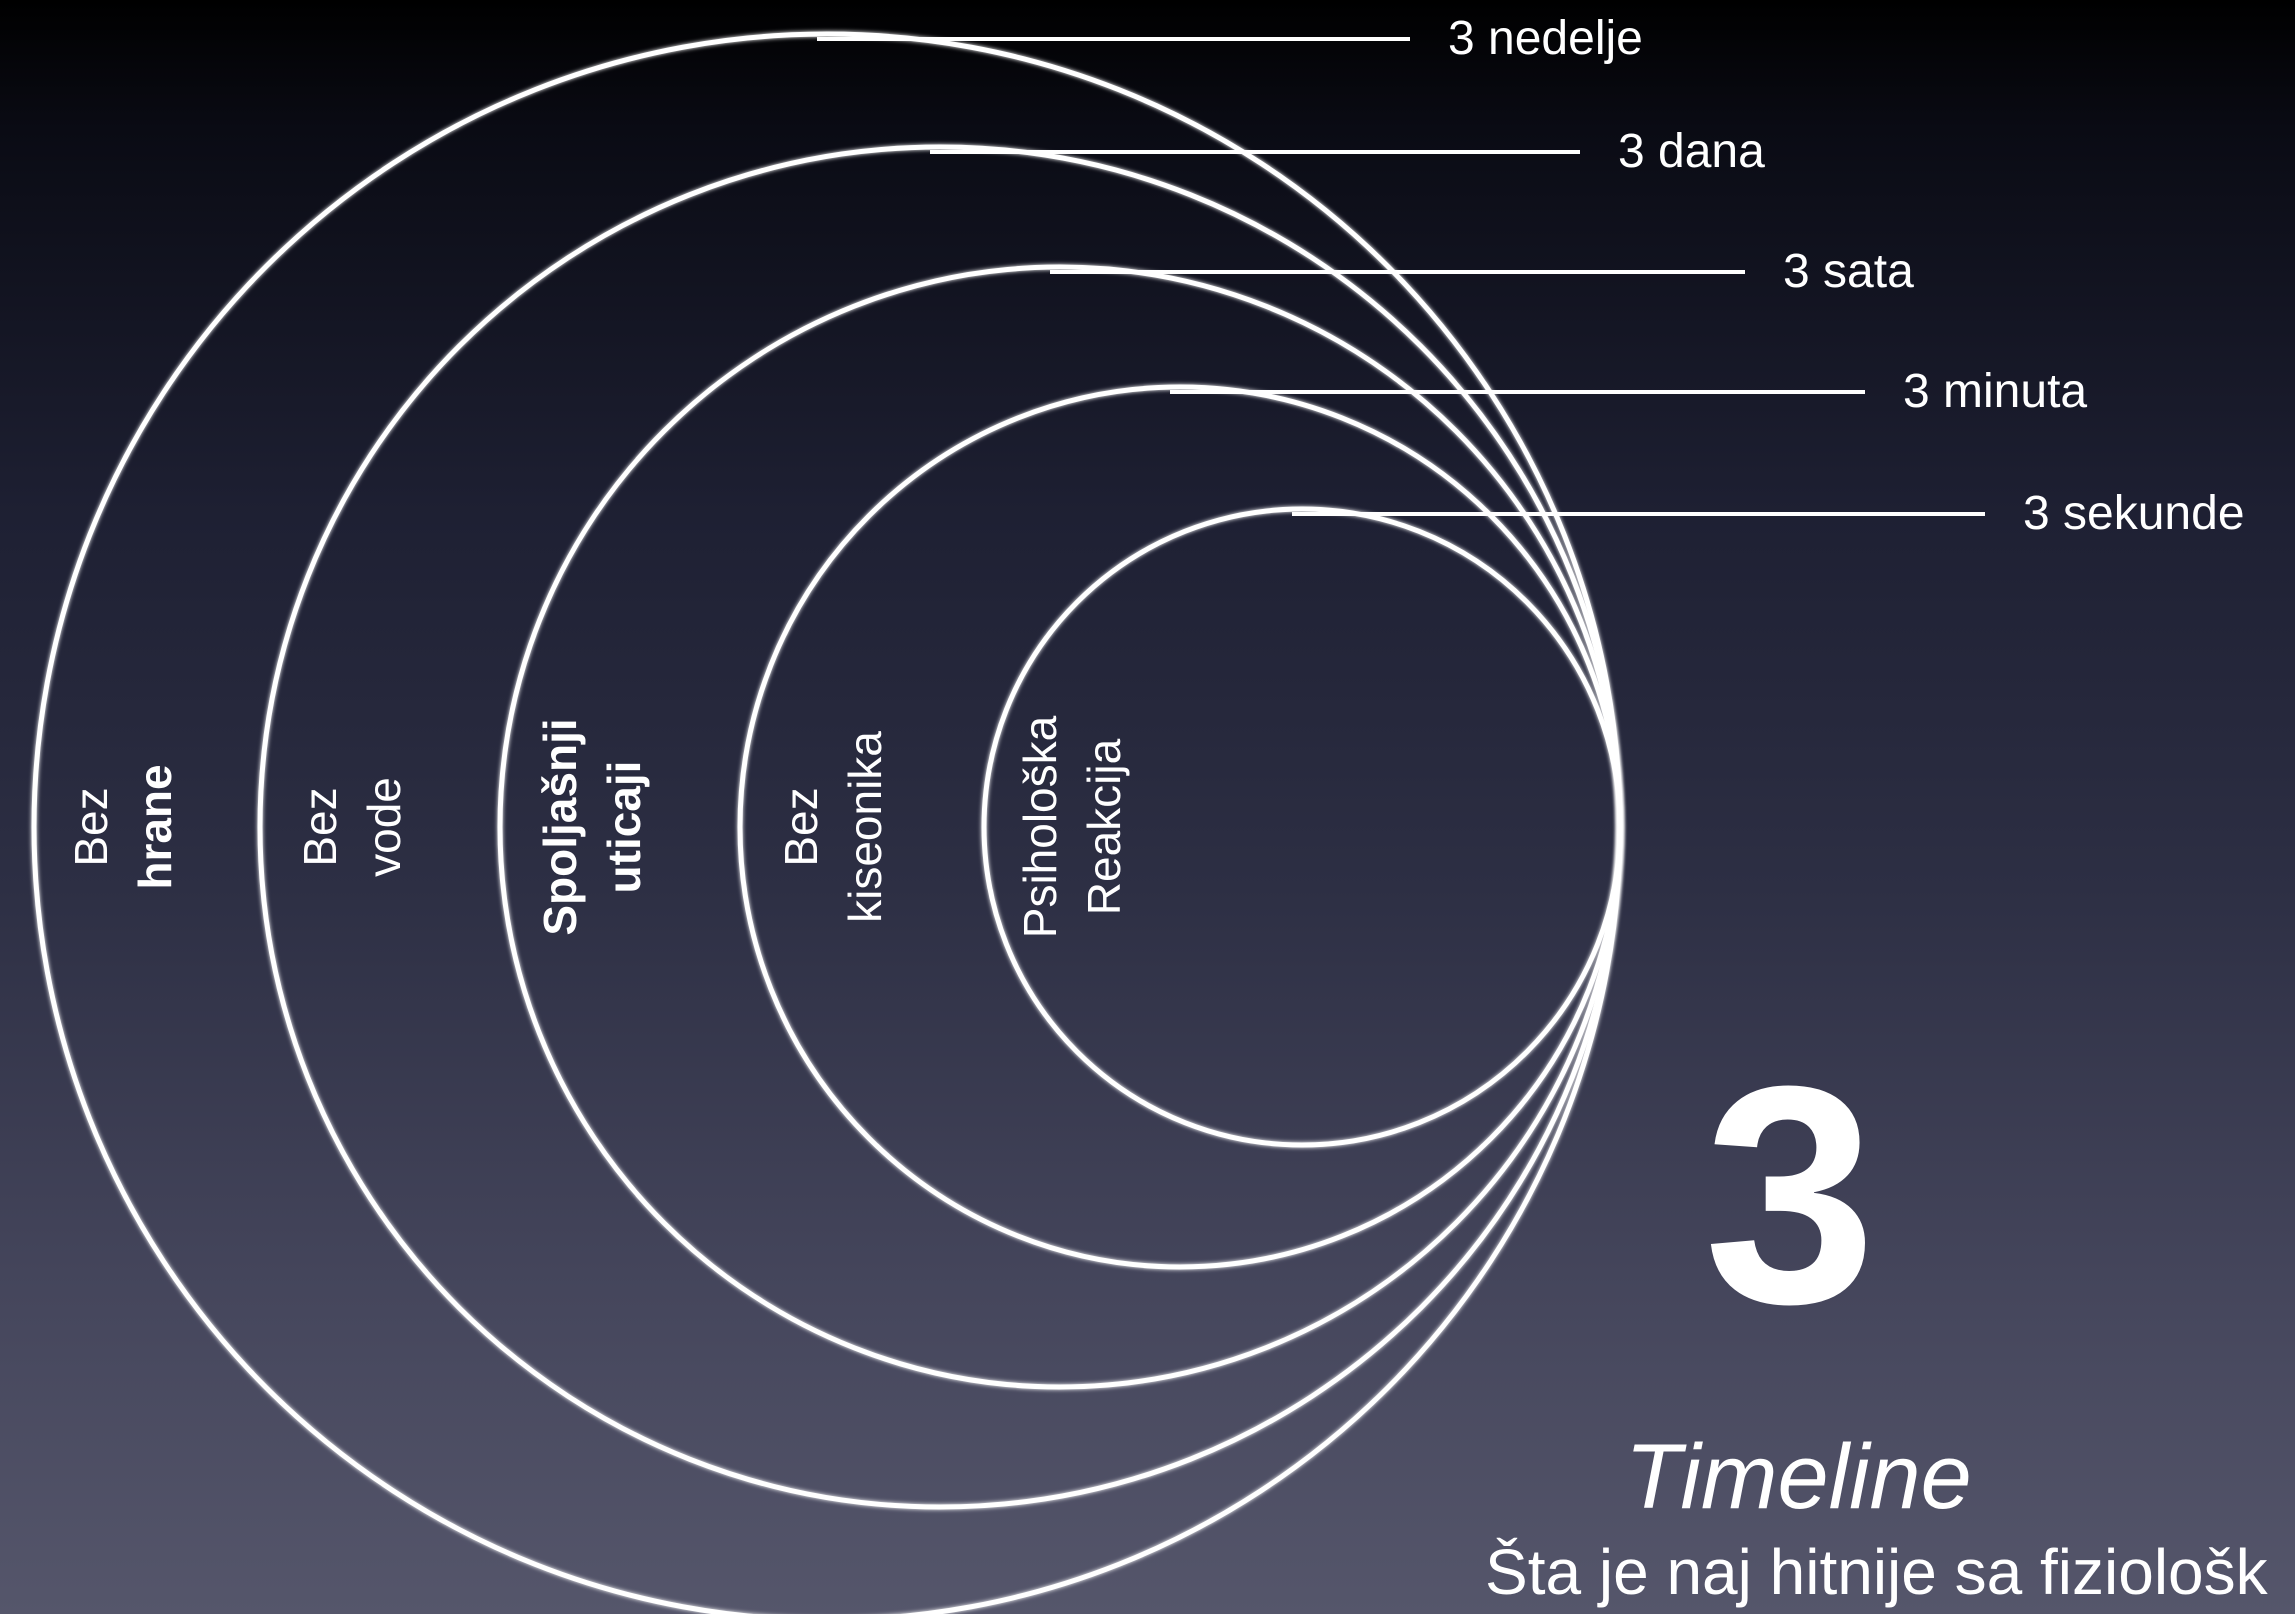 This screenshot has height=1614, width=2295. I want to click on time-label-water: 3 dana, so click(1691, 151).